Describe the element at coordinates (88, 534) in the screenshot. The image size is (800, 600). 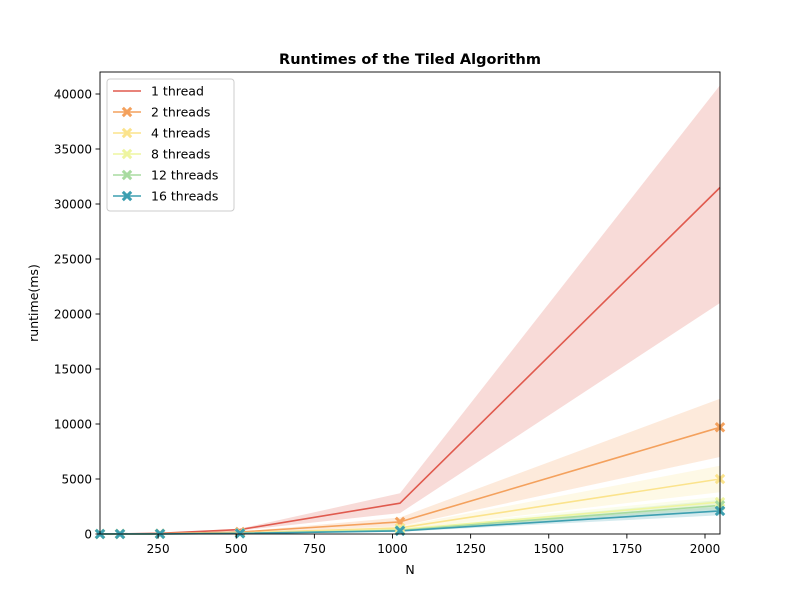
I see `y-tick-label: 0` at that location.